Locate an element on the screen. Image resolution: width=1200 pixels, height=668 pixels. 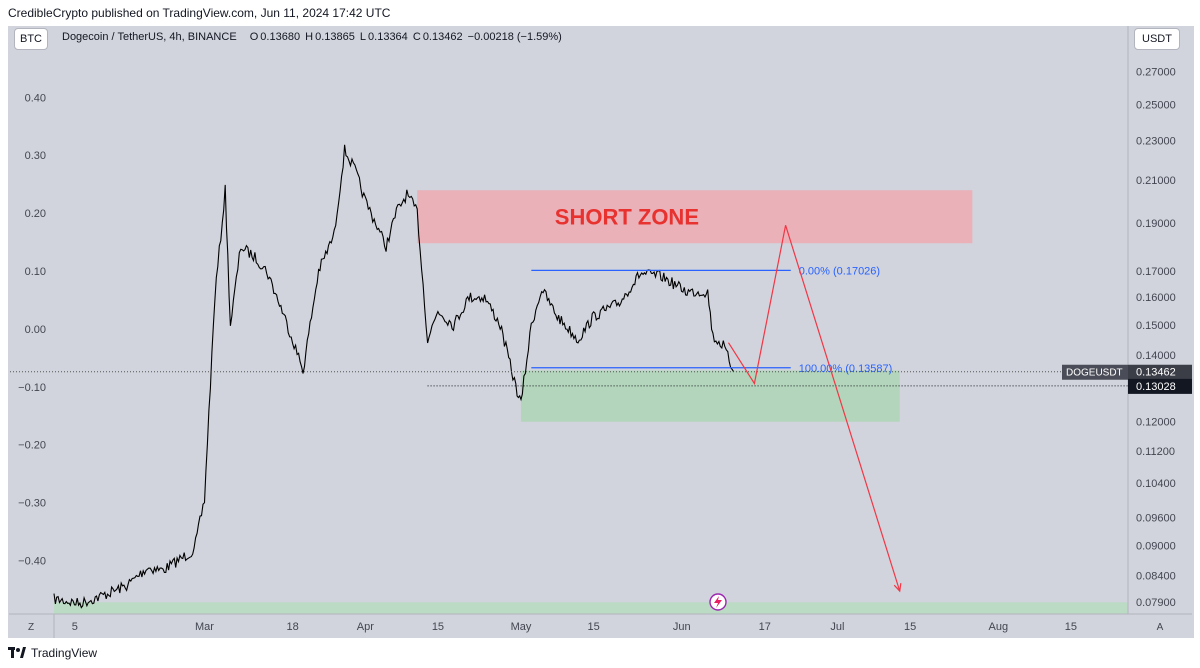
right-axis-tick-label: 0.27000 is located at coordinates (1156, 72).